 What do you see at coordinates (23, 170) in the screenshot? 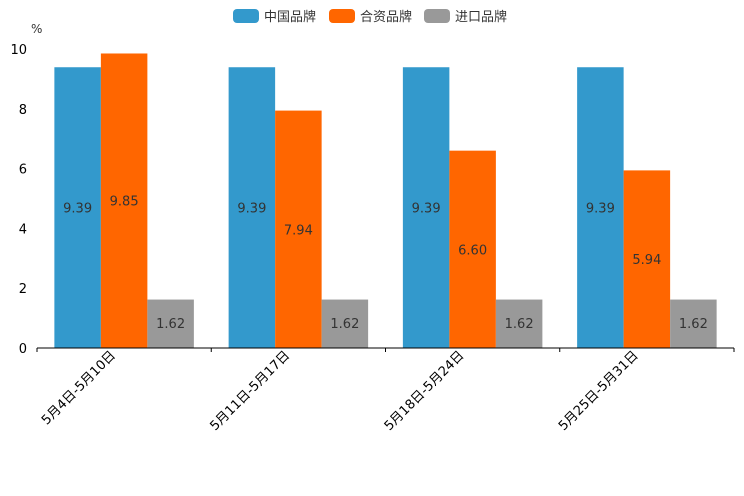
I see `y-tick-label-3: 6` at bounding box center [23, 170].